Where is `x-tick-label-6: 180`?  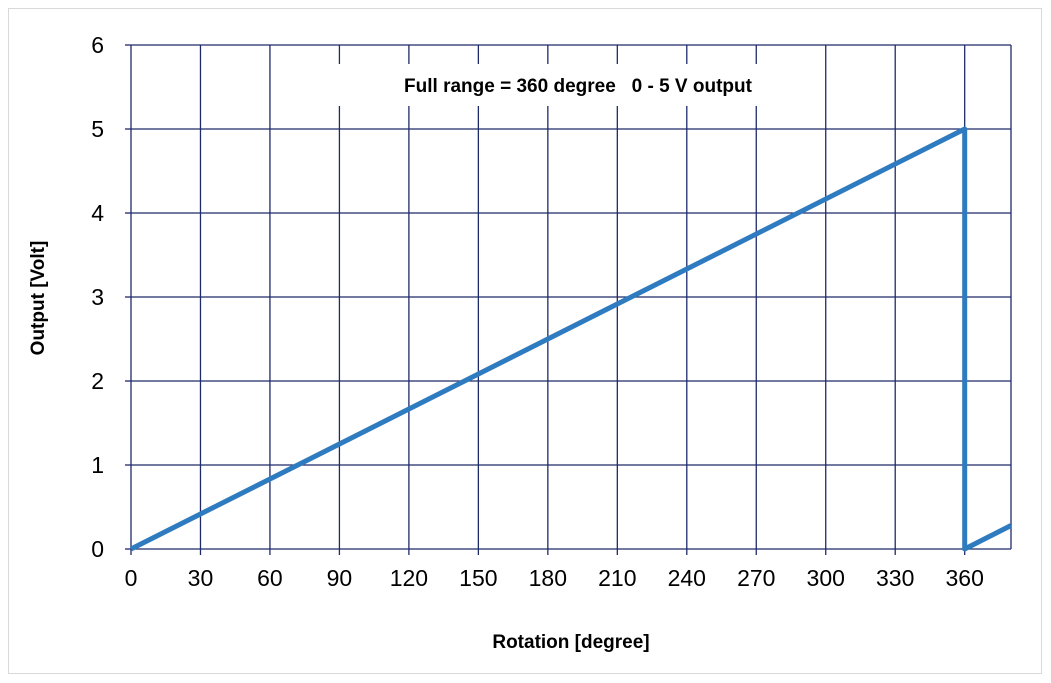
x-tick-label-6: 180 is located at coordinates (548, 578).